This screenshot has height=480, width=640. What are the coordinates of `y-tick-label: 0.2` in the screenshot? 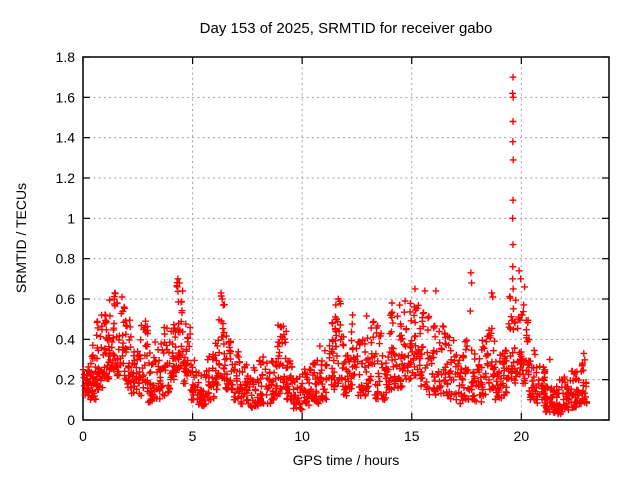 It's located at (66, 380).